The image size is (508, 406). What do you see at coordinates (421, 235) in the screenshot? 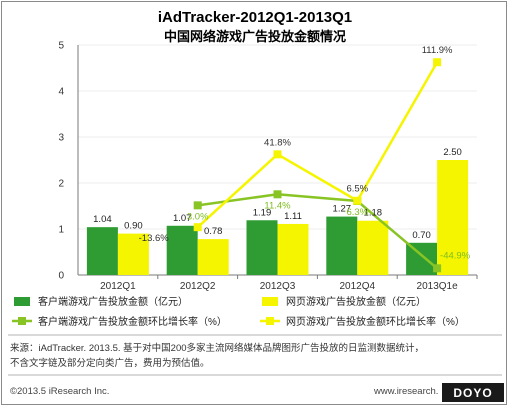
I see `bar-value-label: 0.70` at bounding box center [421, 235].